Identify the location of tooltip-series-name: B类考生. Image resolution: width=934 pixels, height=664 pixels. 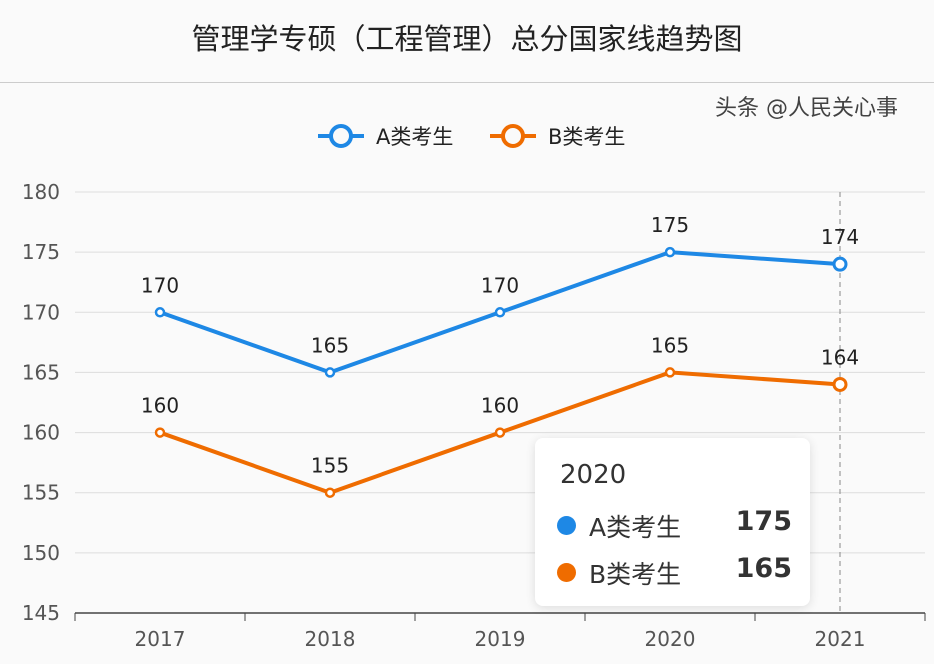
(635, 574).